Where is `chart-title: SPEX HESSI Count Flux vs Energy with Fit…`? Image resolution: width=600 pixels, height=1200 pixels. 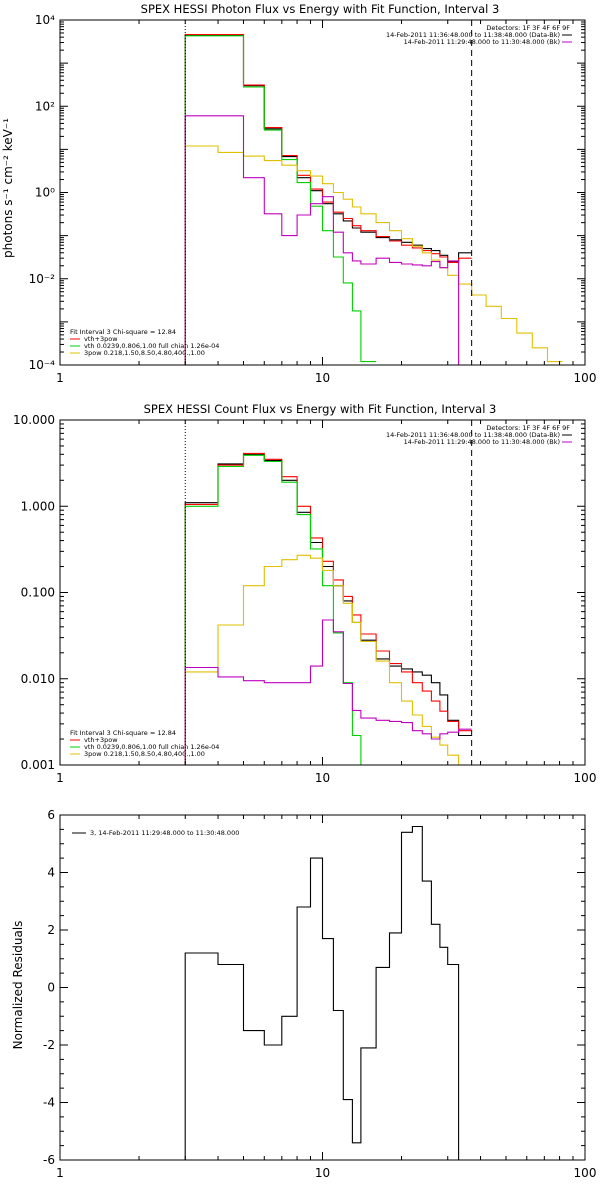
chart-title: SPEX HESSI Count Flux vs Energy with Fit… is located at coordinates (320, 409).